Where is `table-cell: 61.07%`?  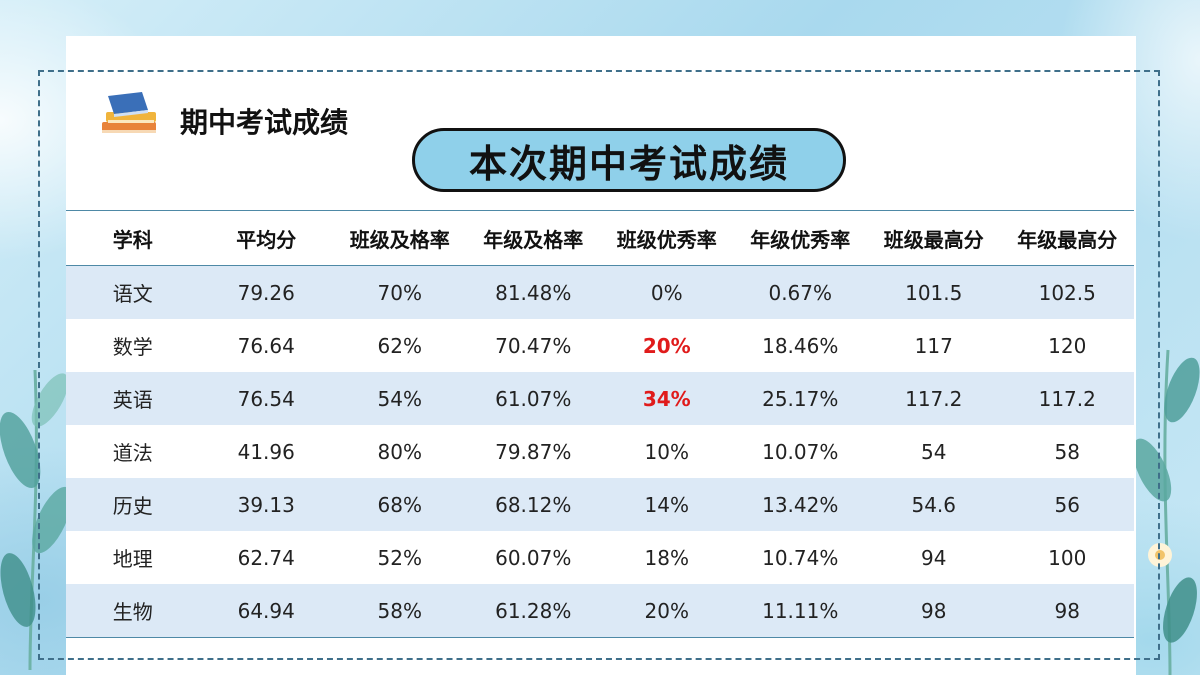 table-cell: 61.07% is located at coordinates (533, 398).